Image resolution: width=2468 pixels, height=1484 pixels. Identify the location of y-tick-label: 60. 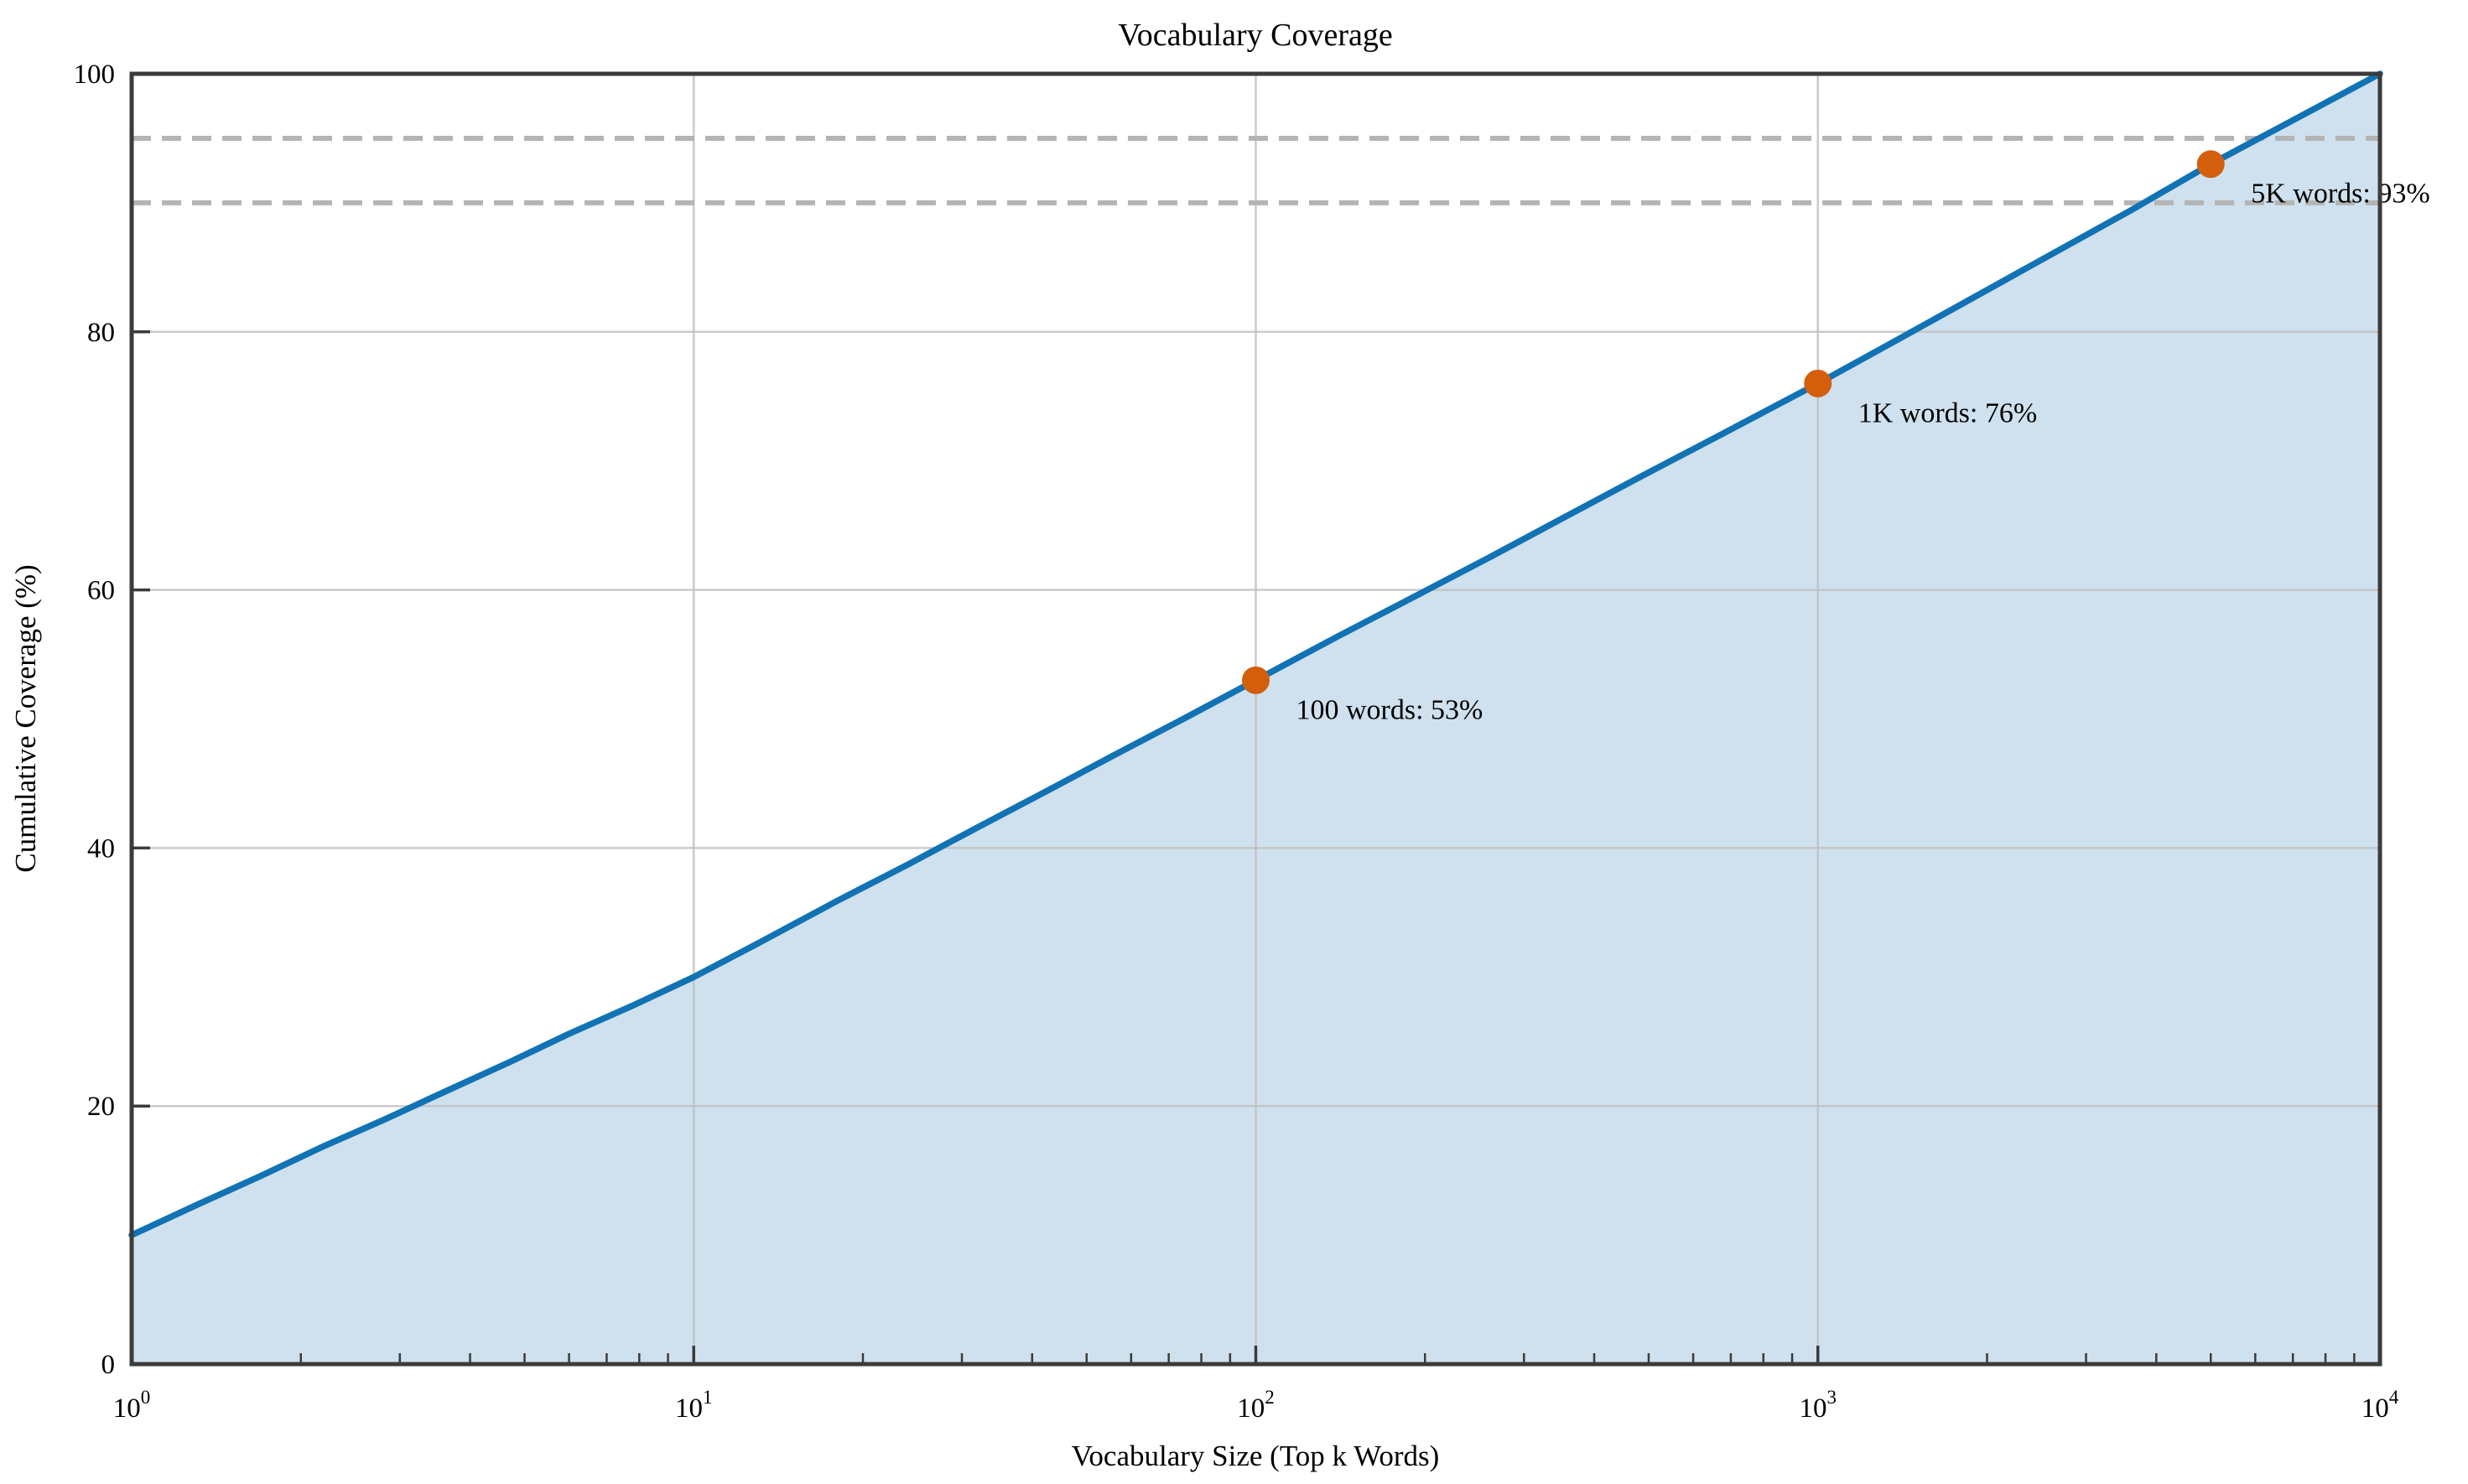
(101, 591).